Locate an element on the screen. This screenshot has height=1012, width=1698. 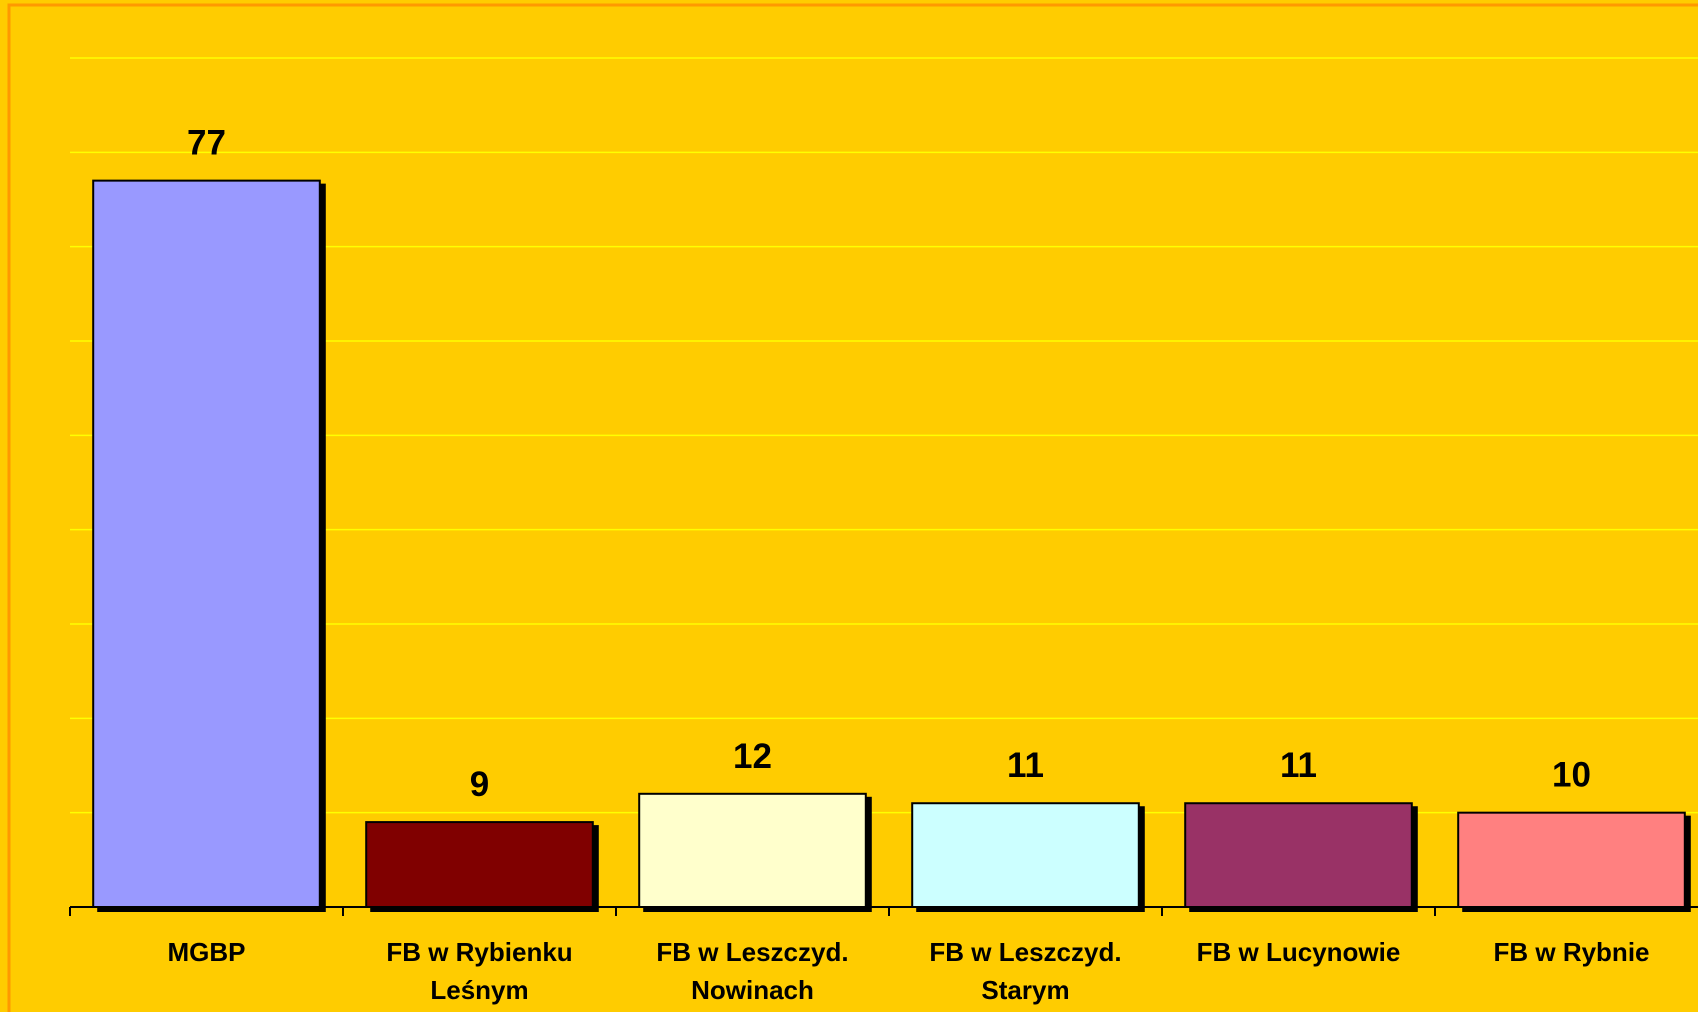
value-label: 10 is located at coordinates (1571, 775).